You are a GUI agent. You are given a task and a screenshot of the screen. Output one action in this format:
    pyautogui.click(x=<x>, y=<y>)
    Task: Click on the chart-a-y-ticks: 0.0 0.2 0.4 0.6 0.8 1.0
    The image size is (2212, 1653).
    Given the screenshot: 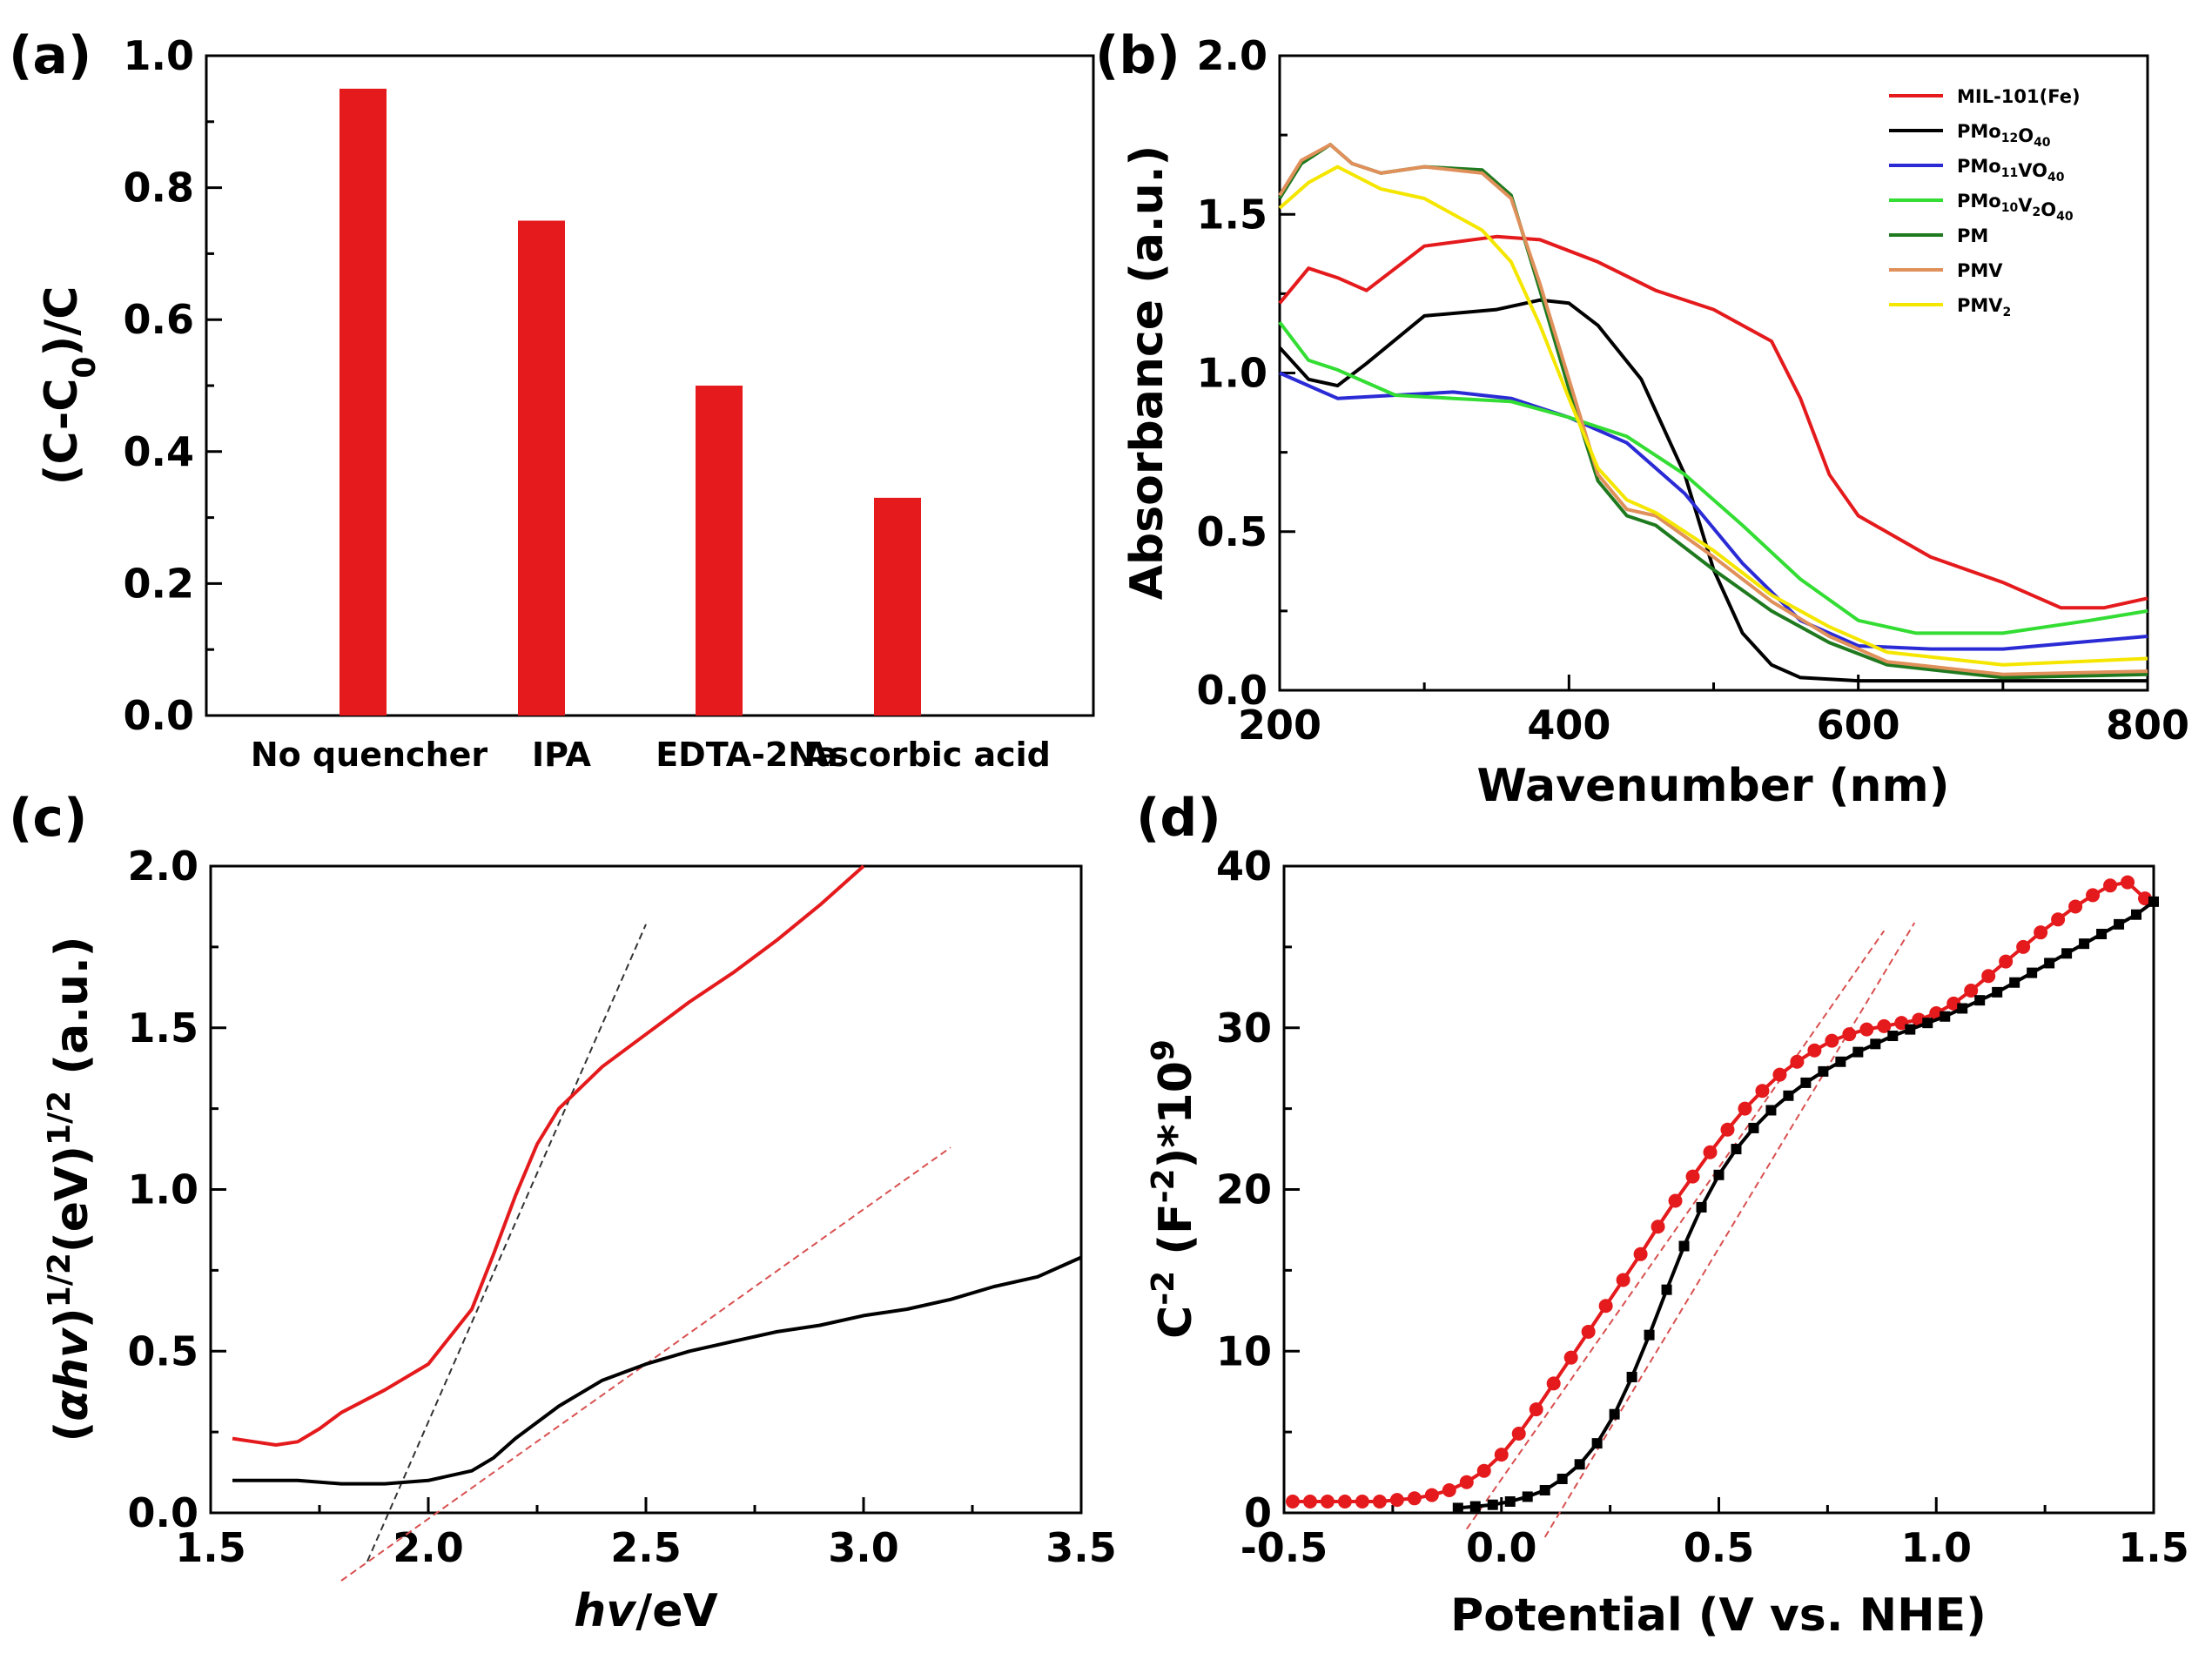 What is the action you would take?
    pyautogui.click(x=173, y=385)
    